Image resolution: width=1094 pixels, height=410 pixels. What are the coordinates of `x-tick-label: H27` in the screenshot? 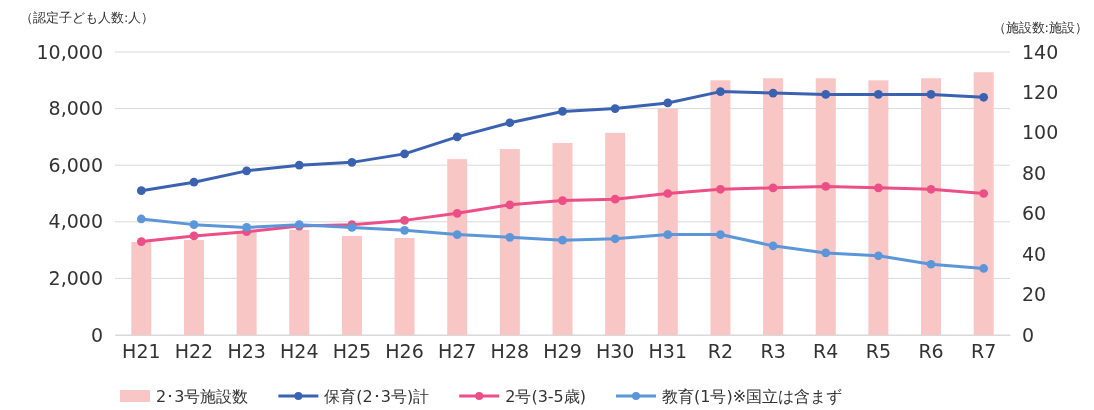 It's located at (457, 351).